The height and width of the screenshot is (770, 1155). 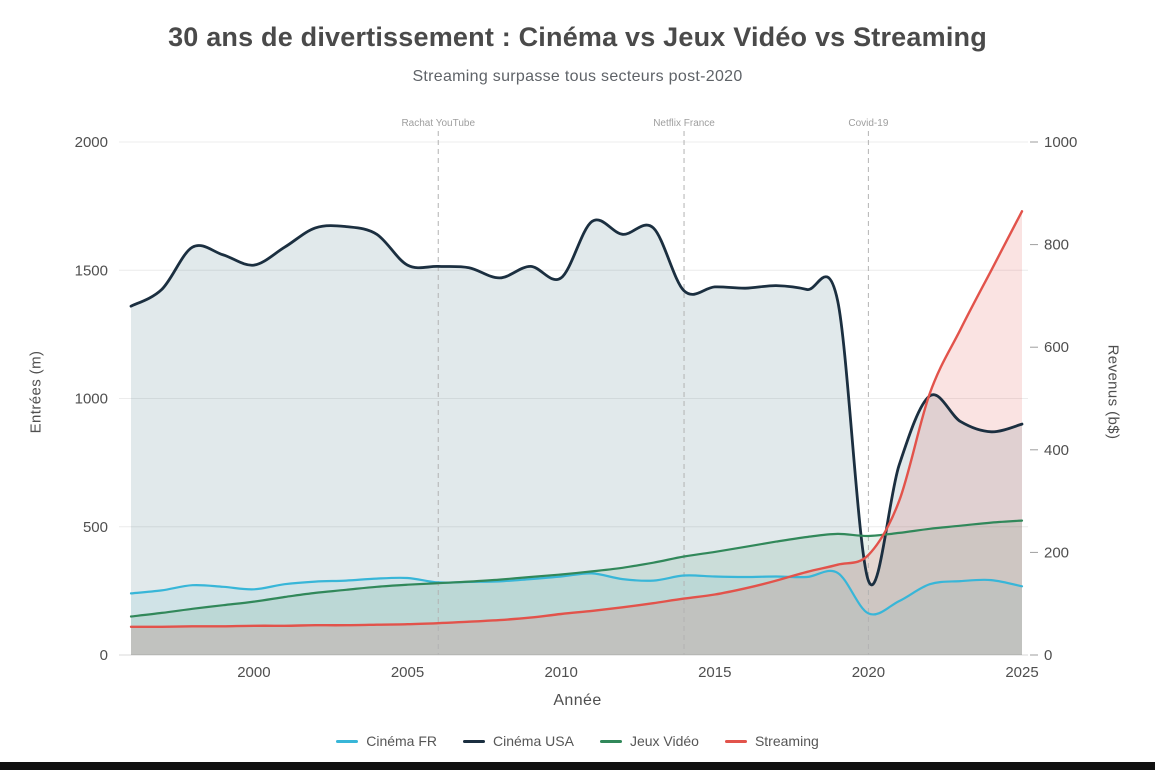 What do you see at coordinates (577, 700) in the screenshot?
I see `x-axis-title: Année` at bounding box center [577, 700].